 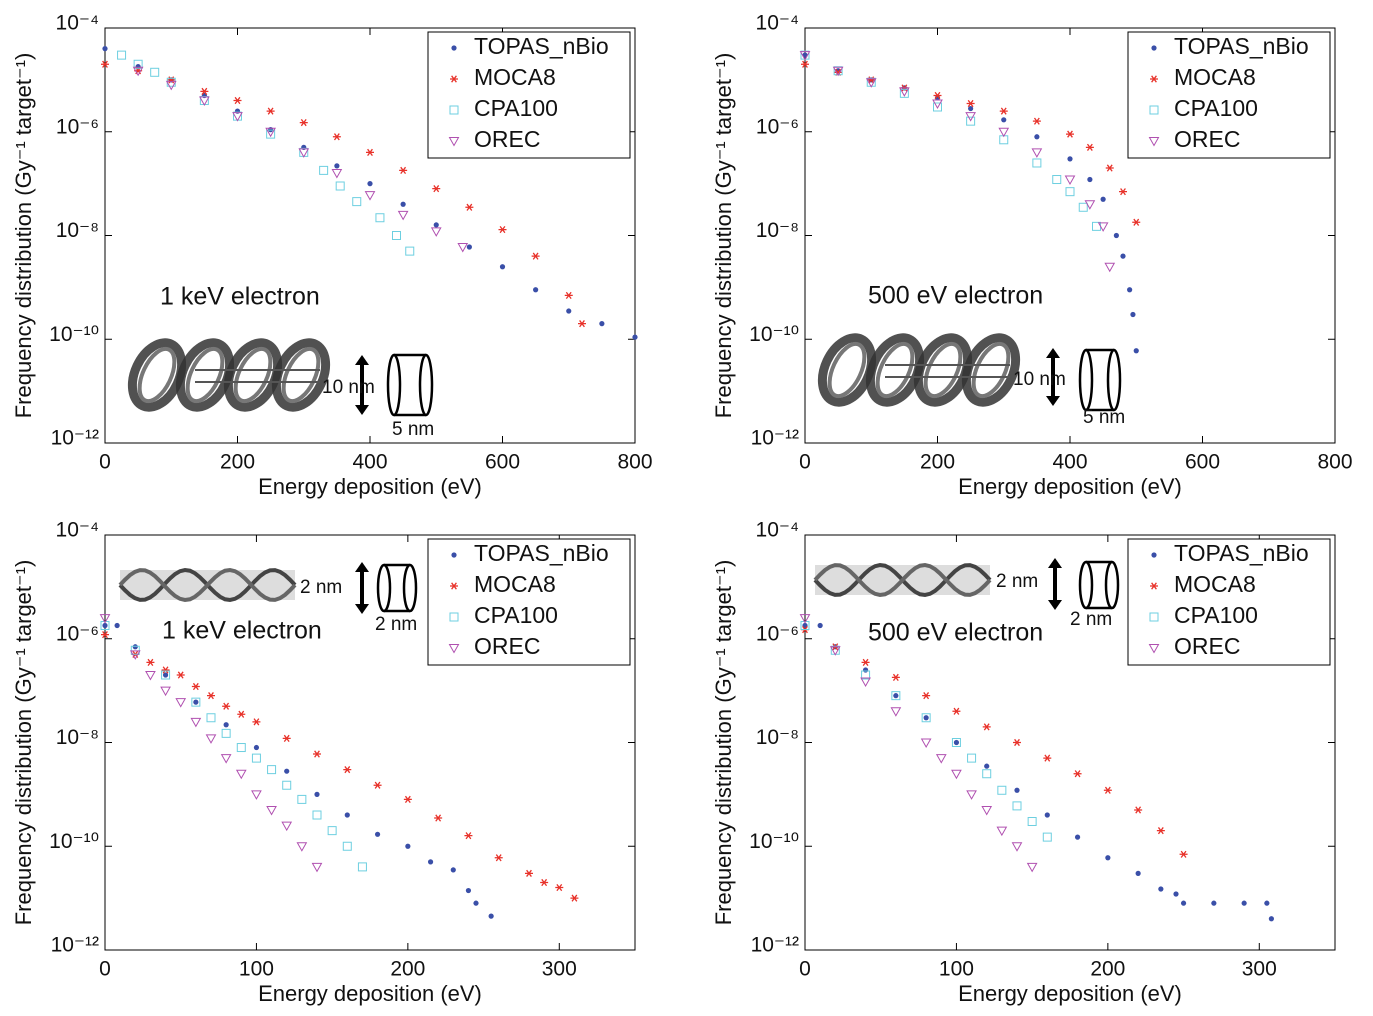 What do you see at coordinates (1202, 462) in the screenshot?
I see `x-tick-label: 600` at bounding box center [1202, 462].